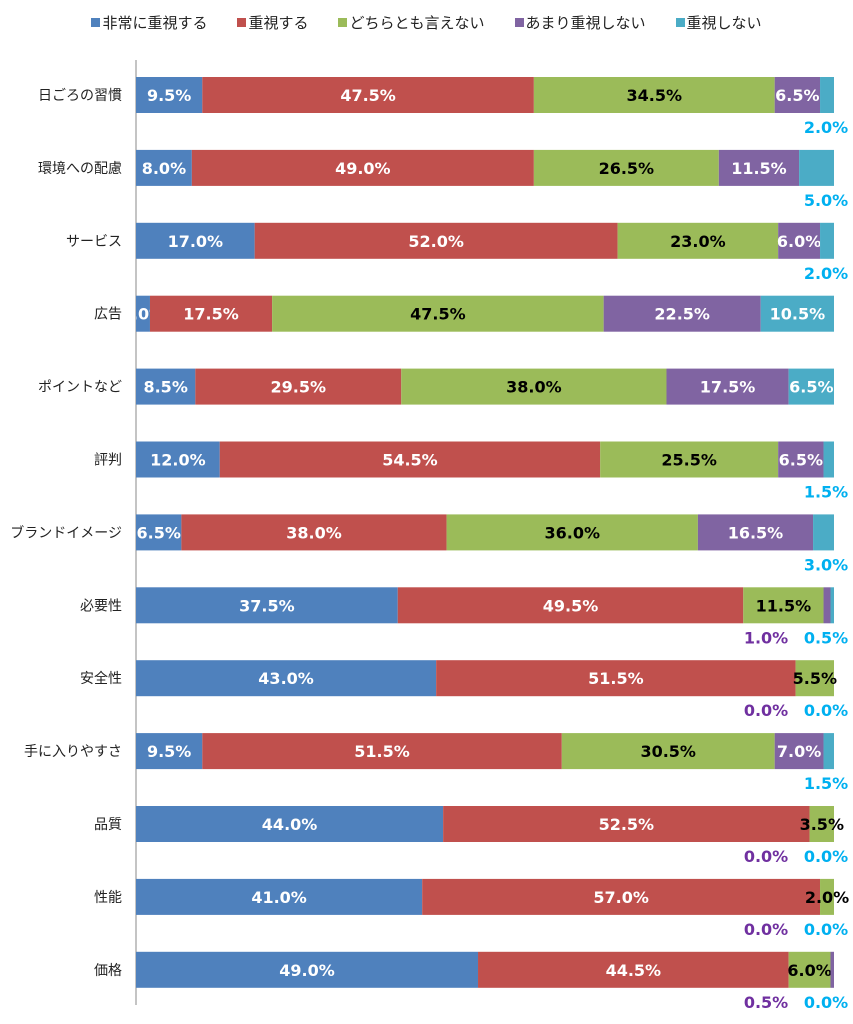 The image size is (853, 1024). Describe the element at coordinates (668, 751) in the screenshot. I see `data-label: 30.5%` at that location.